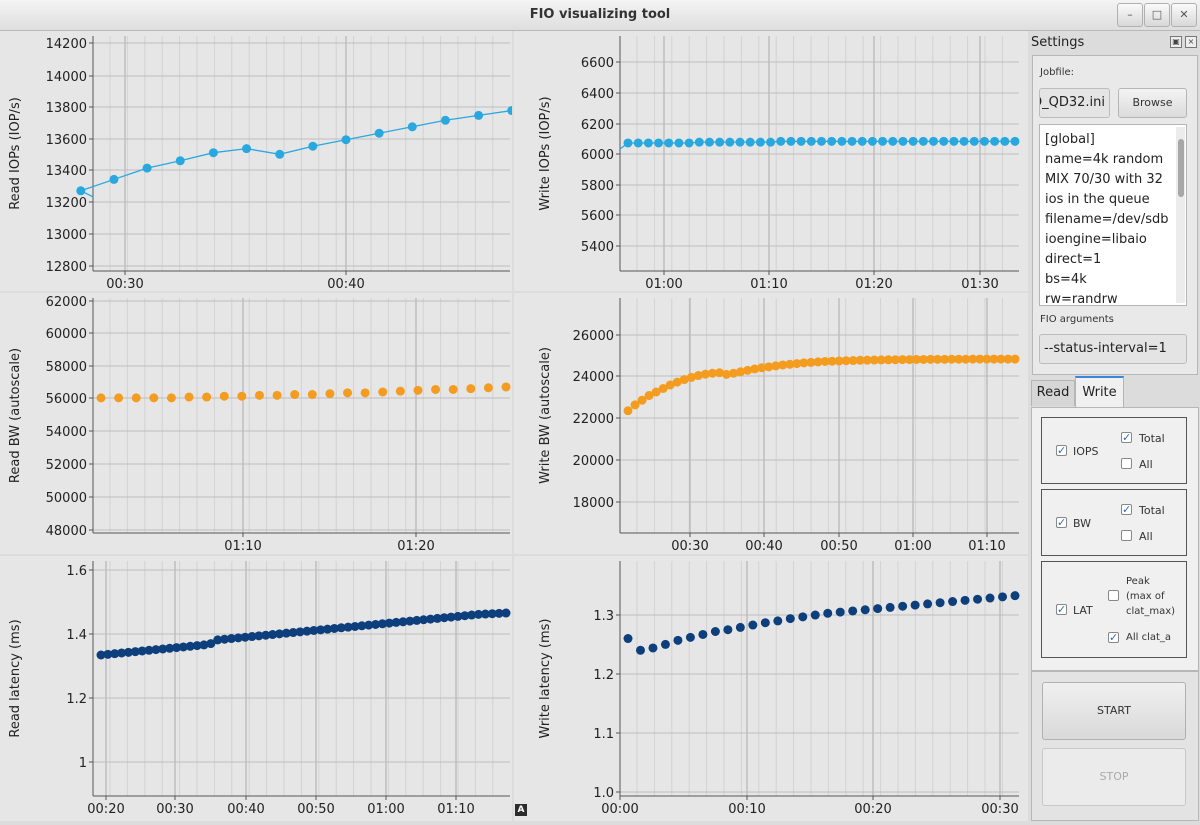  Describe the element at coordinates (1126, 535) in the screenshot. I see `bw-all-checkbox` at that location.